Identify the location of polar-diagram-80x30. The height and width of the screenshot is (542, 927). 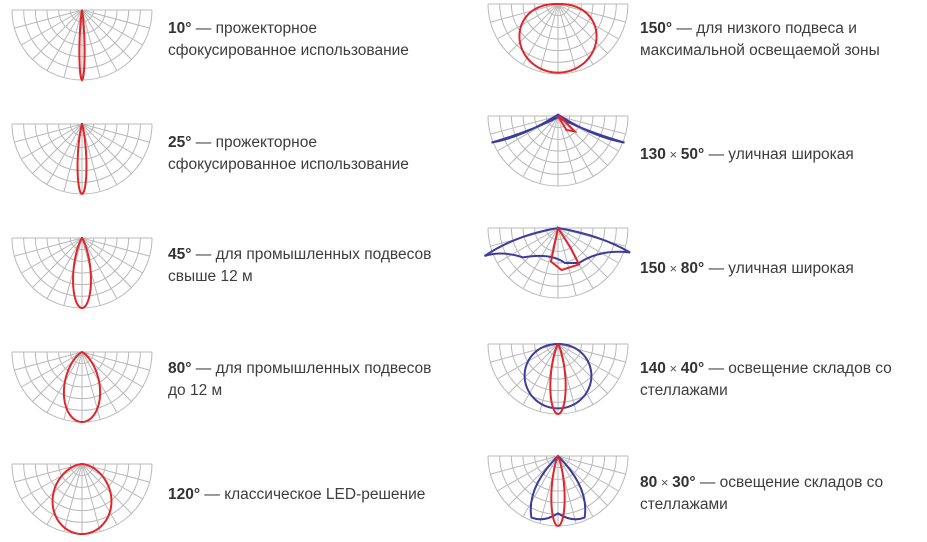
(558, 493).